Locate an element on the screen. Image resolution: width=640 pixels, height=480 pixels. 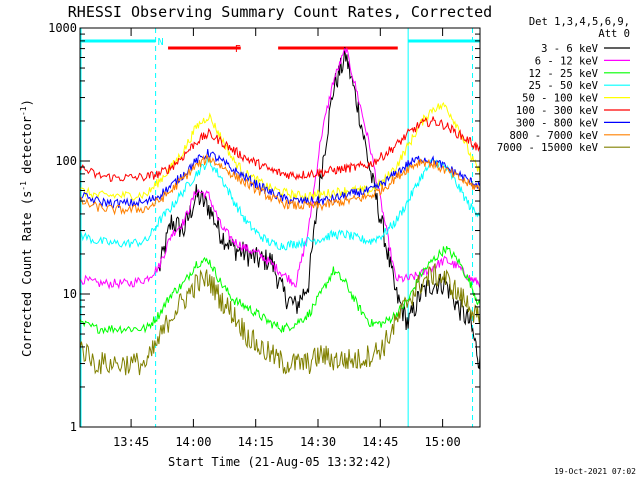
y-tick-label: 10 is located at coordinates (70, 294).